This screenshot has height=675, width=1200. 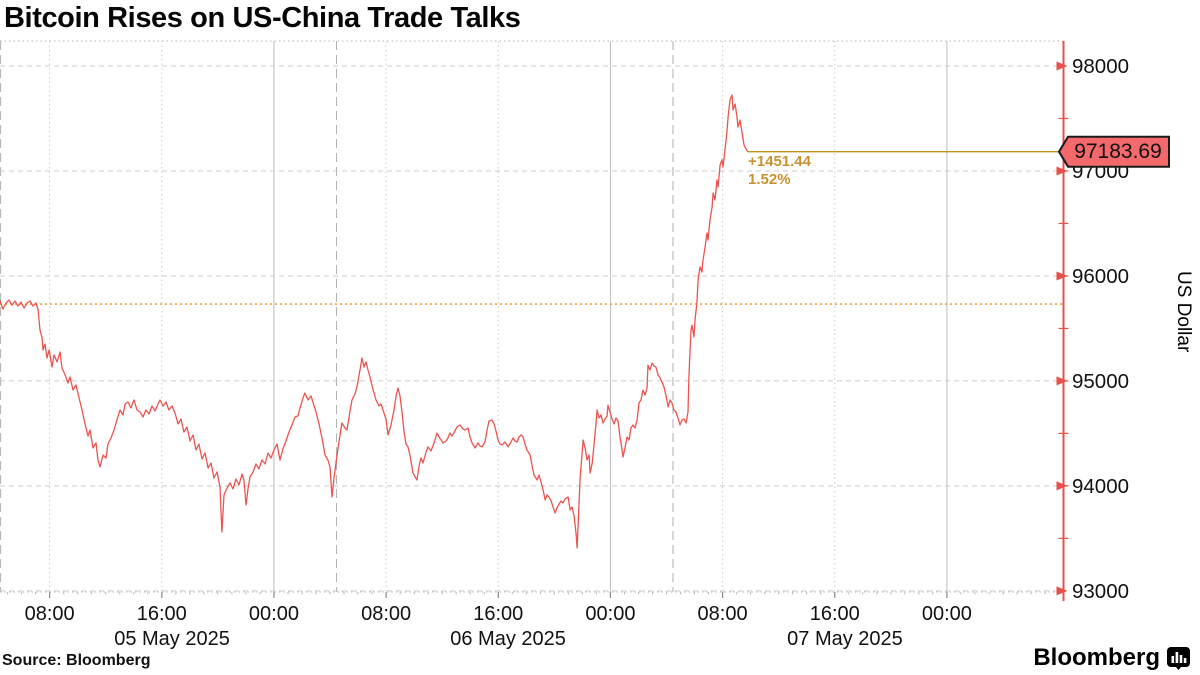 What do you see at coordinates (779, 161) in the screenshot?
I see `price-change-annotation: +1451.44` at bounding box center [779, 161].